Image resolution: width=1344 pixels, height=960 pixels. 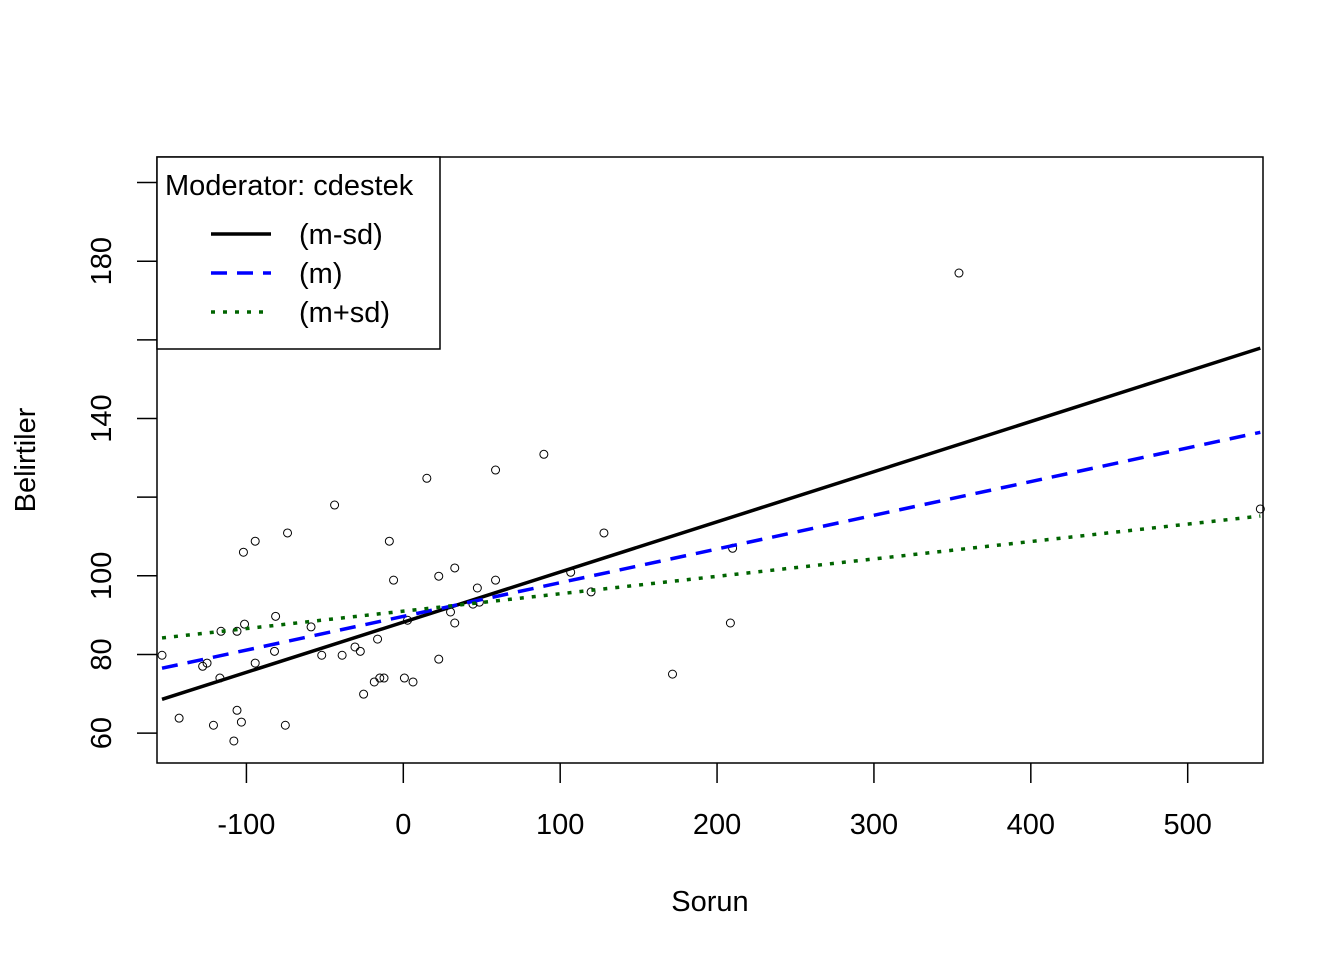 What do you see at coordinates (246, 825) in the screenshot?
I see `x-tick-label: -100` at bounding box center [246, 825].